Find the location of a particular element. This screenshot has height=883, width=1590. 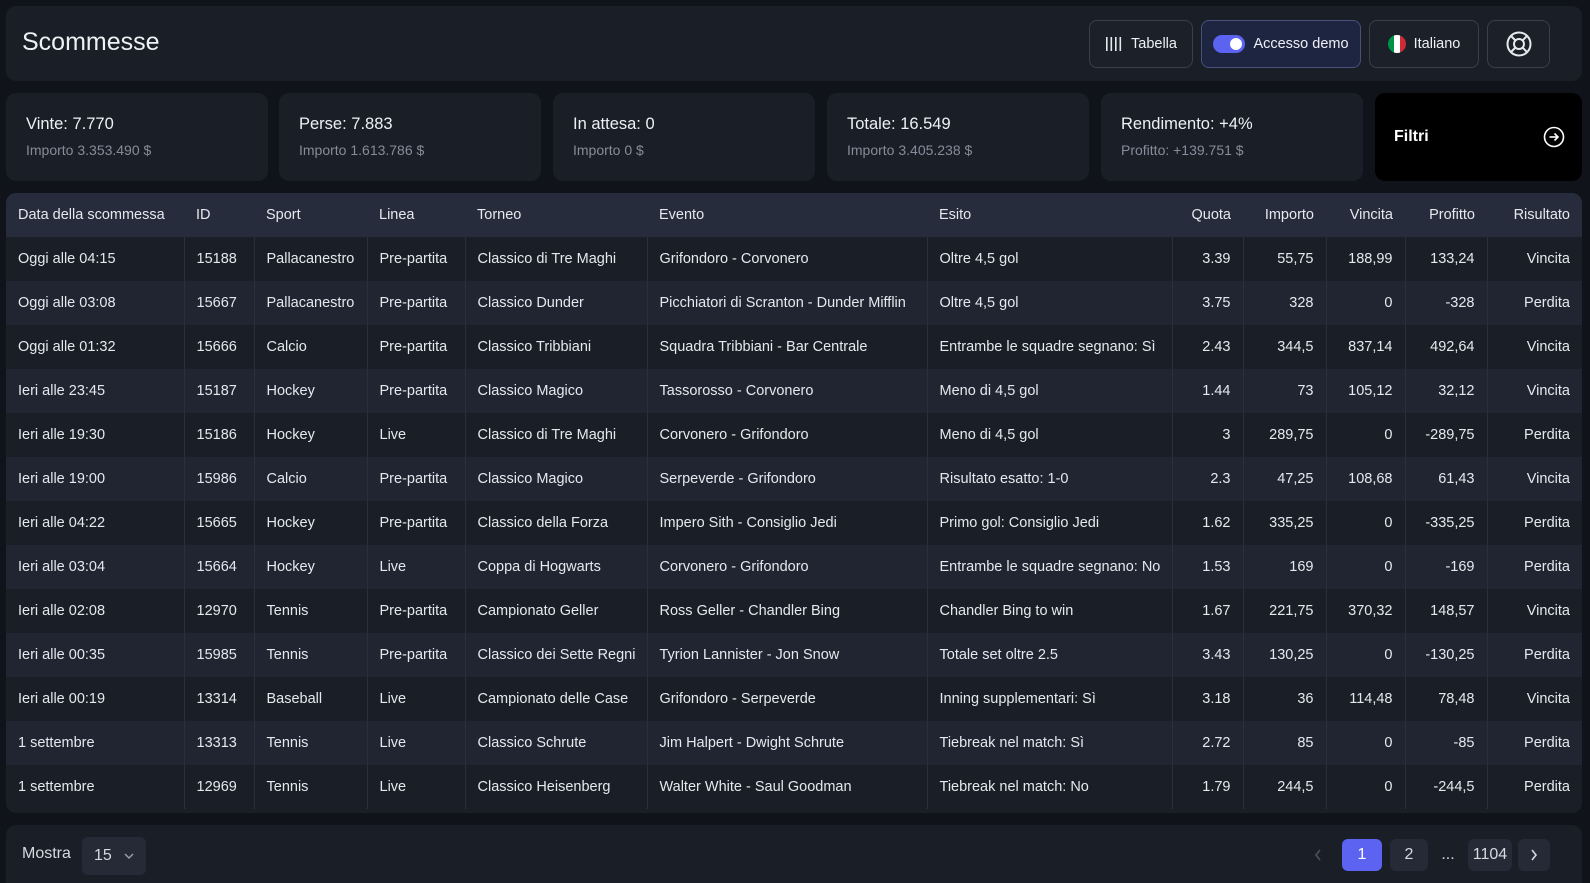

cell-tournament: Classico di Tre Maghi is located at coordinates (556, 435).